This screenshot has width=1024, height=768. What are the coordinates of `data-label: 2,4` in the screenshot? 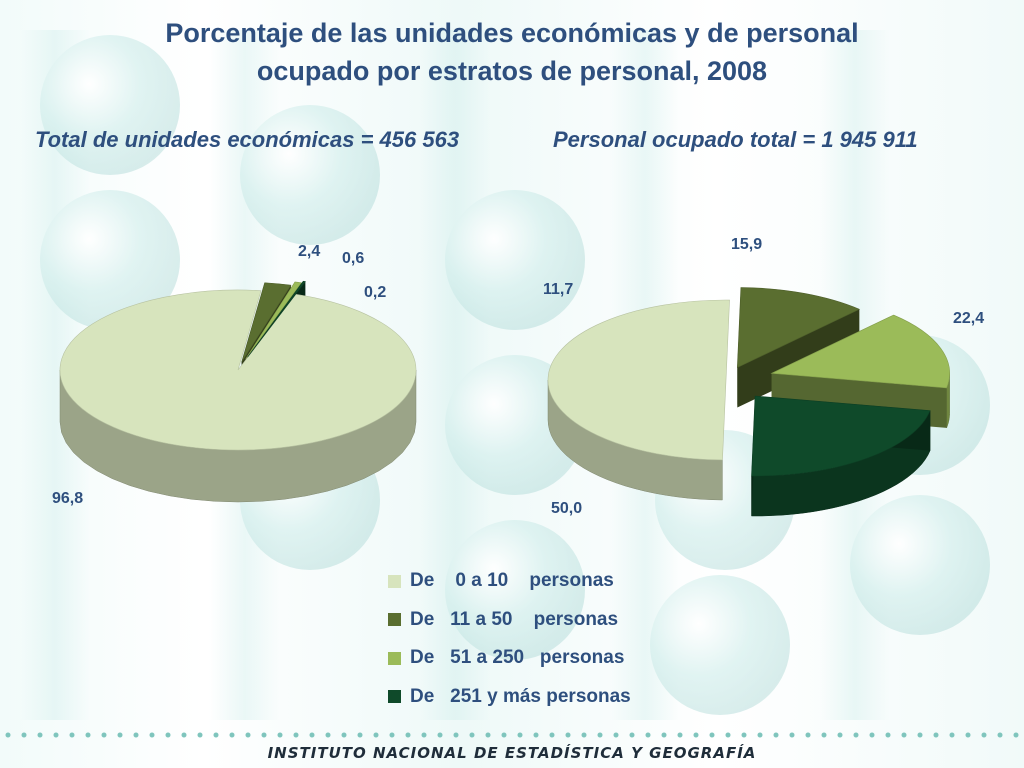 It's located at (309, 251).